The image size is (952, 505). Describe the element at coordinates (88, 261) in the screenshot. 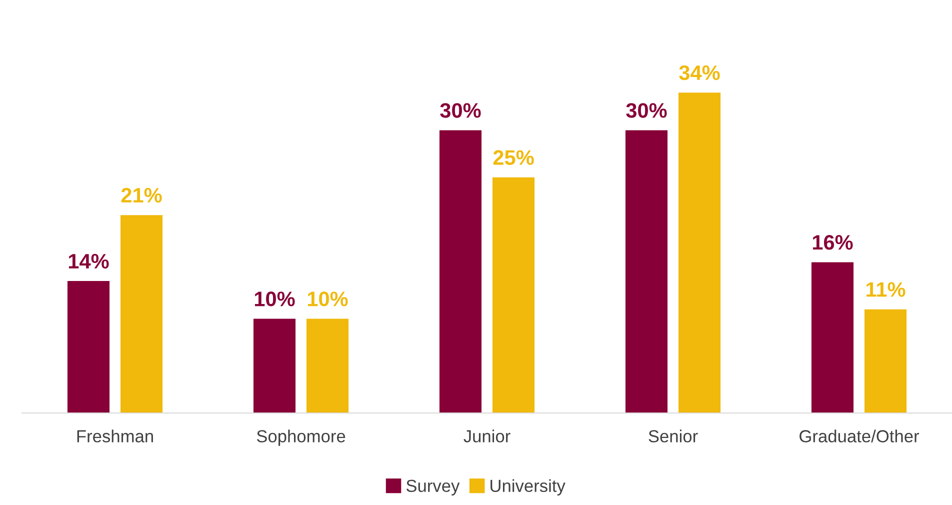

I see `data-label: 14%` at that location.